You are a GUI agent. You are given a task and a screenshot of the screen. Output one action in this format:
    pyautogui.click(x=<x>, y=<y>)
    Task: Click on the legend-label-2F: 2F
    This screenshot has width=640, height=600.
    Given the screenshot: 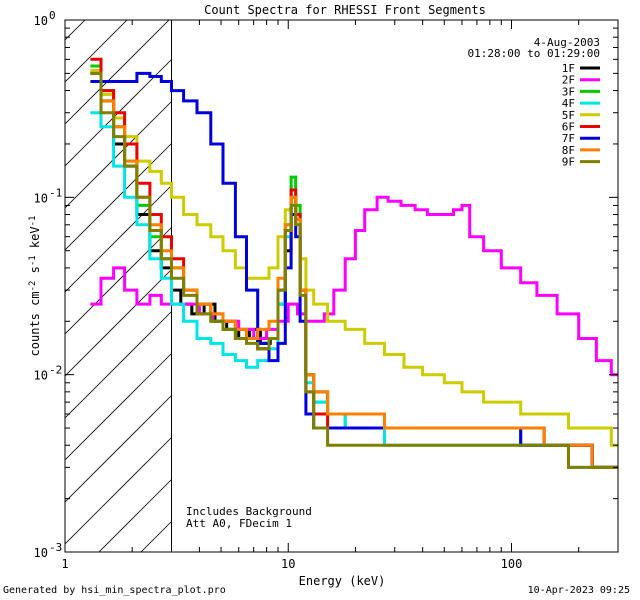 What is the action you would take?
    pyautogui.click(x=568, y=80)
    